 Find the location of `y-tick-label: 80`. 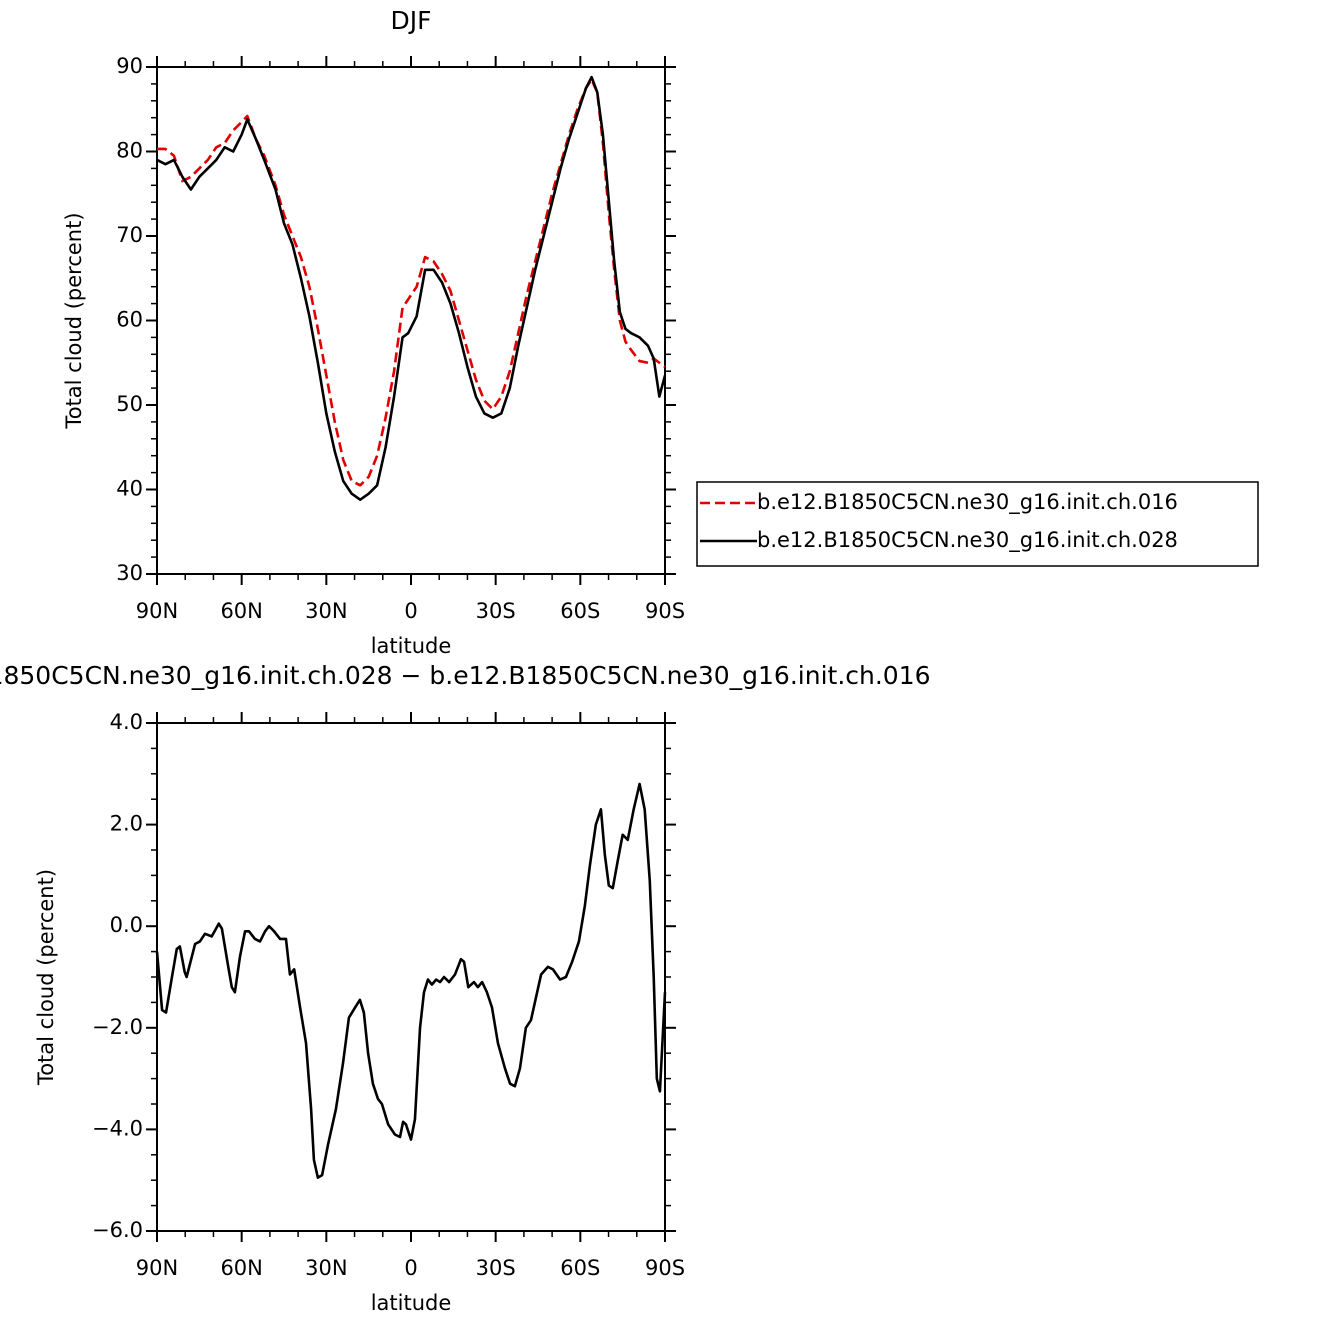

y-tick-label: 80 is located at coordinates (129, 151).